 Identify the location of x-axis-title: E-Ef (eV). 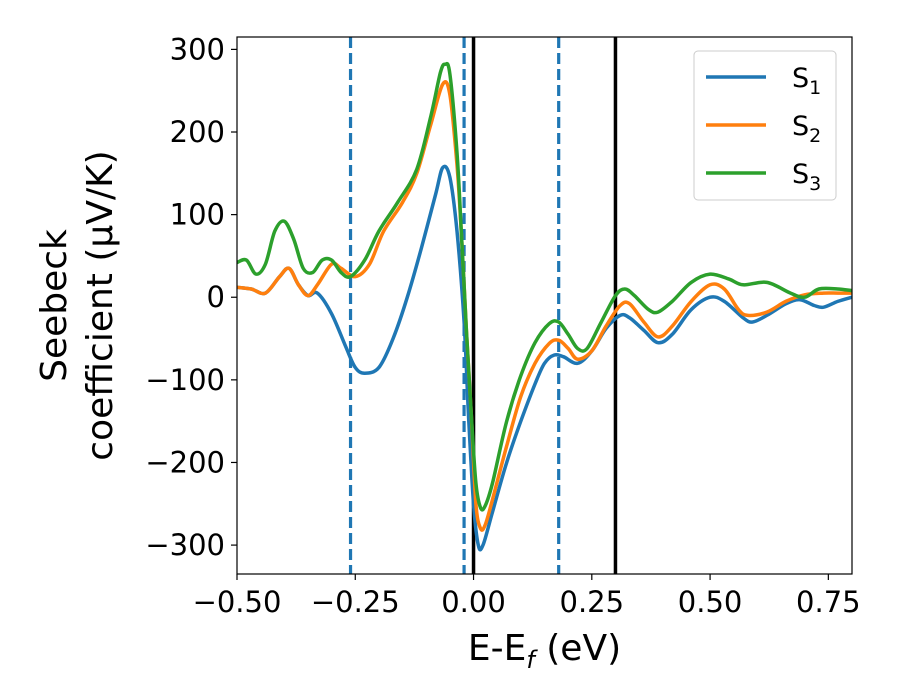
(544, 651).